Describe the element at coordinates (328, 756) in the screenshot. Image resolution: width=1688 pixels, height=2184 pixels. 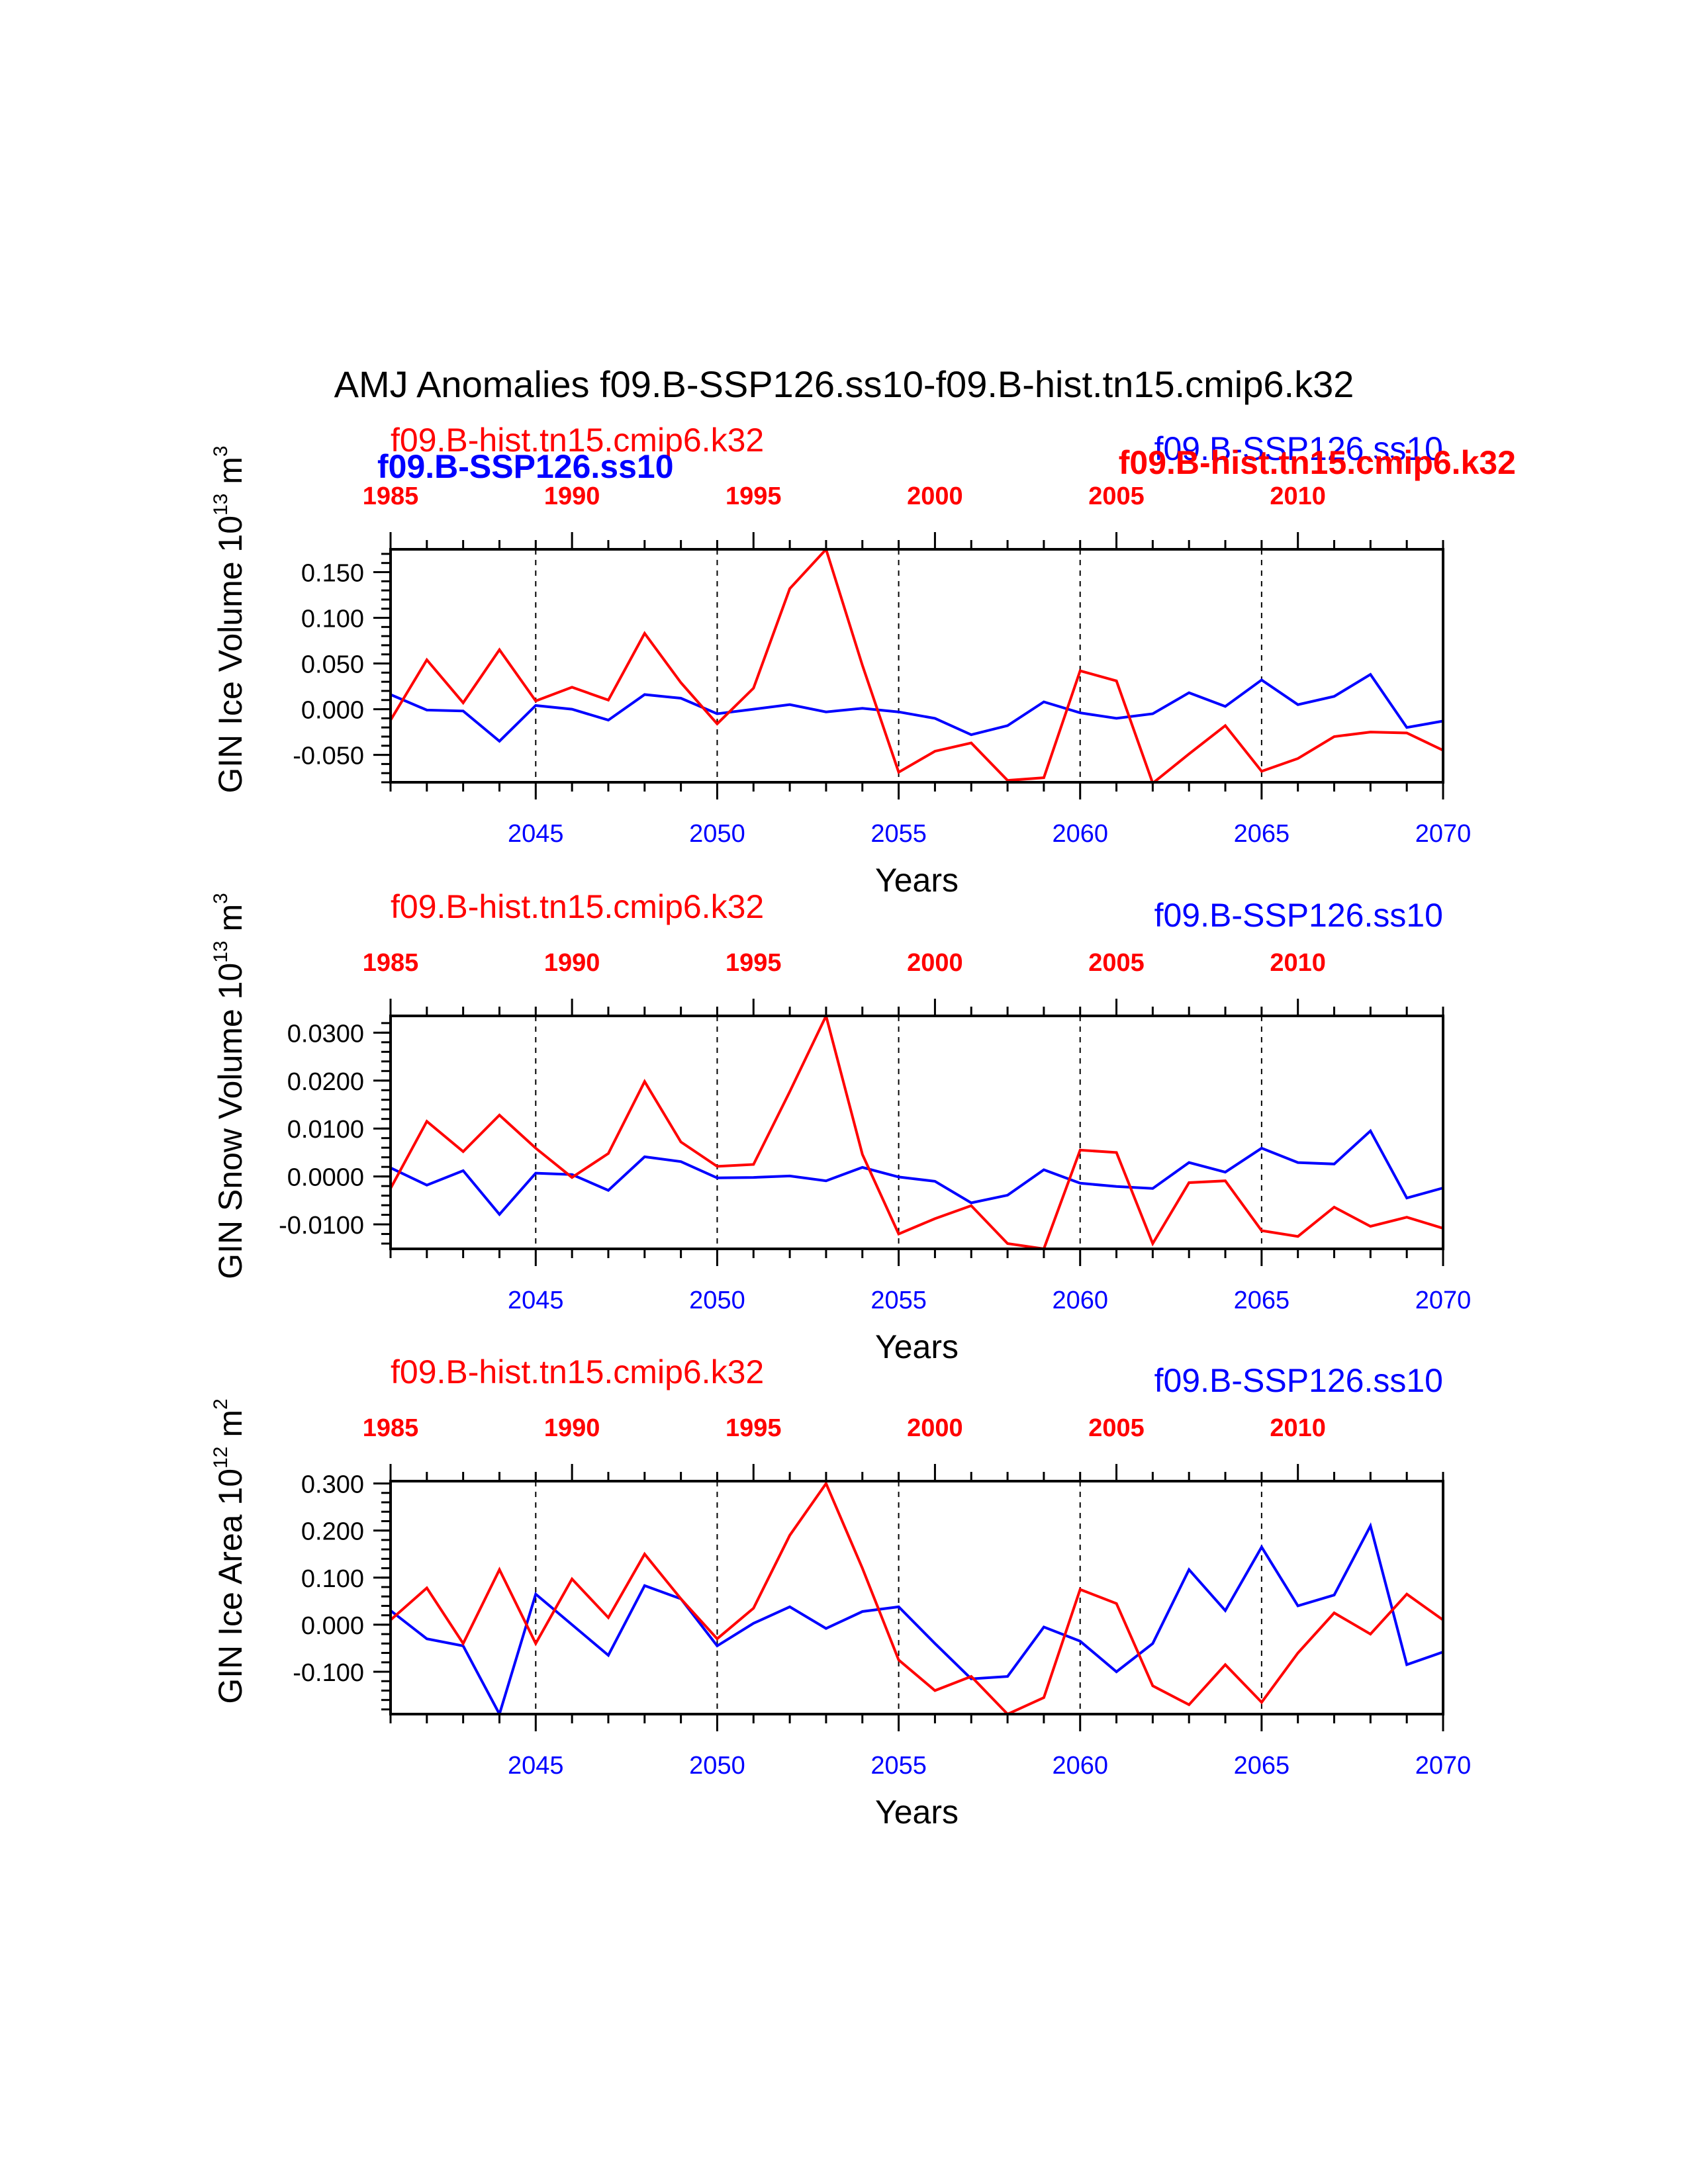
I see `y-tick-label: -0.050` at that location.